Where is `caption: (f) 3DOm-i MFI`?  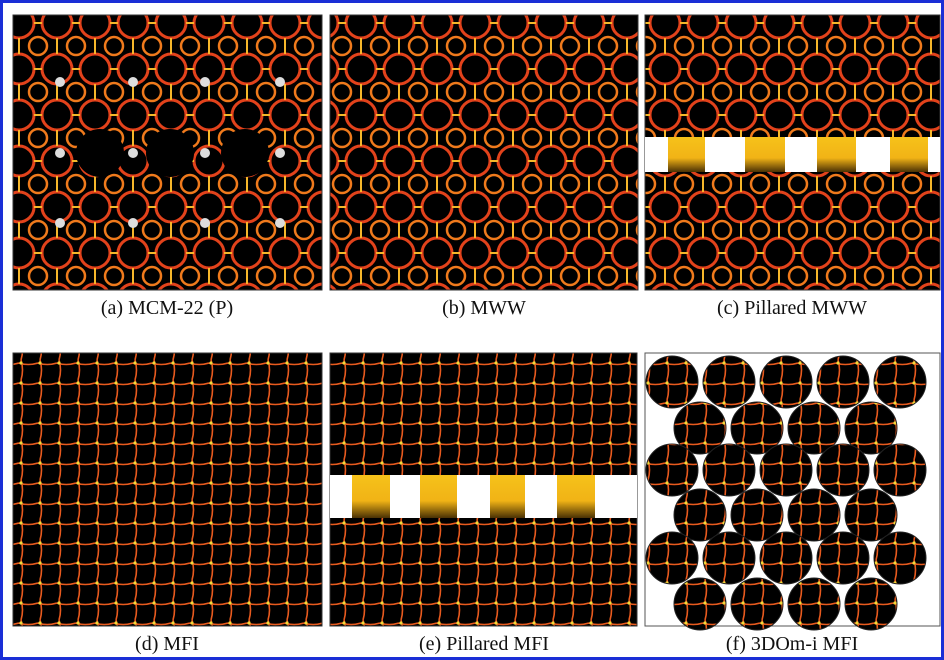
caption: (f) 3DOm-i MFI is located at coordinates (792, 644).